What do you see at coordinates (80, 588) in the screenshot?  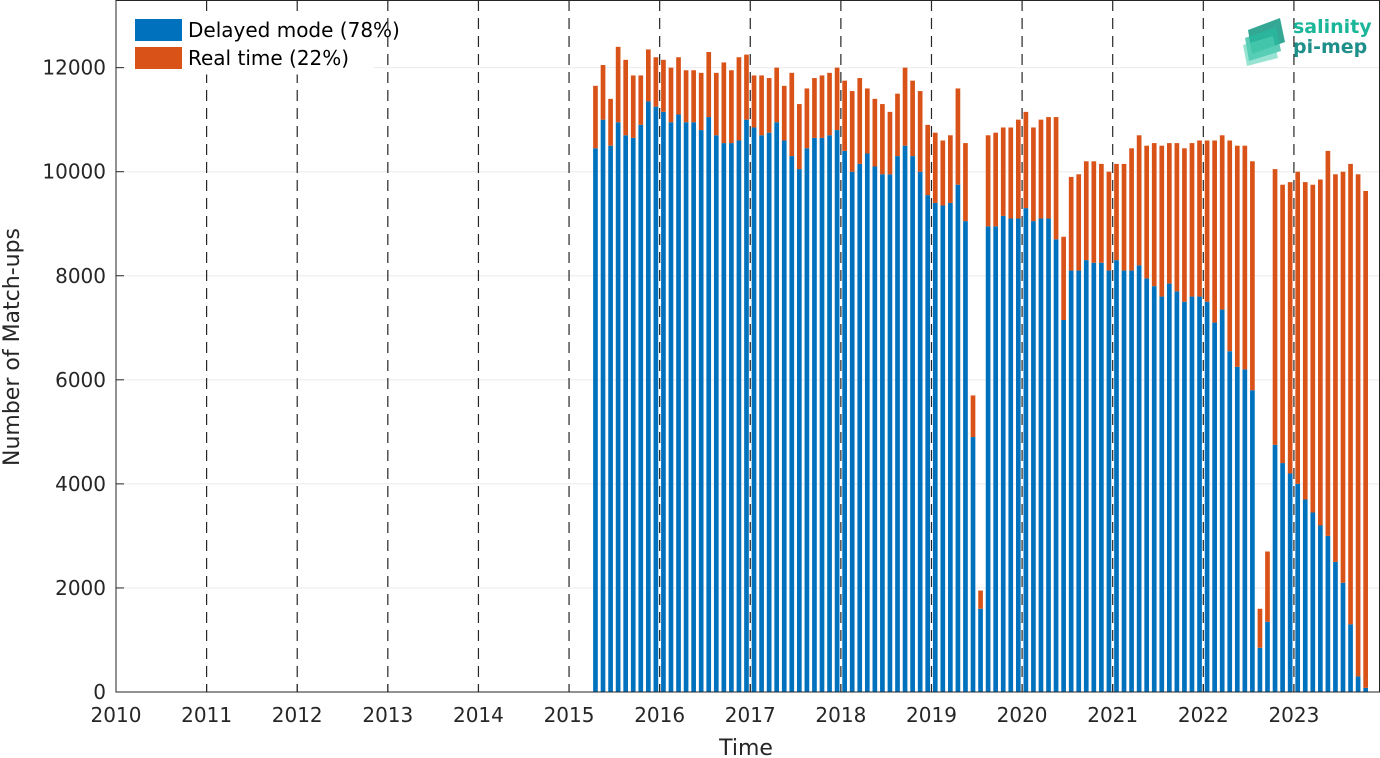 I see `y-tick-label: 2000` at bounding box center [80, 588].